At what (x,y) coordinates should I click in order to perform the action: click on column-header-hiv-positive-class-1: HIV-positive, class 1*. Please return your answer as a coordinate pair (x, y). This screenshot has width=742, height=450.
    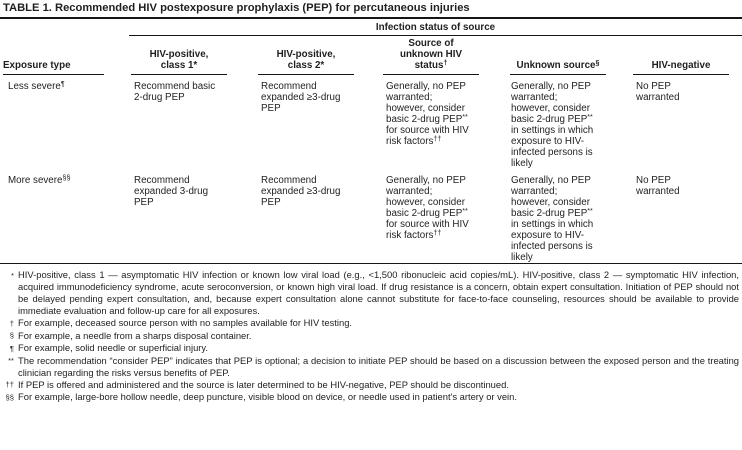
    Looking at the image, I should click on (192, 55).